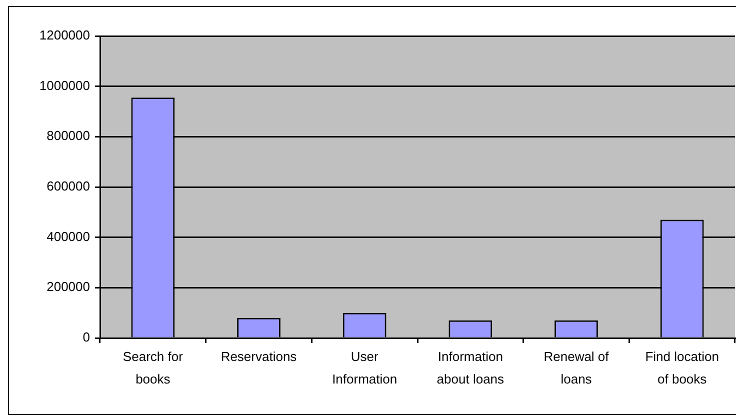  I want to click on x-tick-label: Information about loans, so click(470, 367).